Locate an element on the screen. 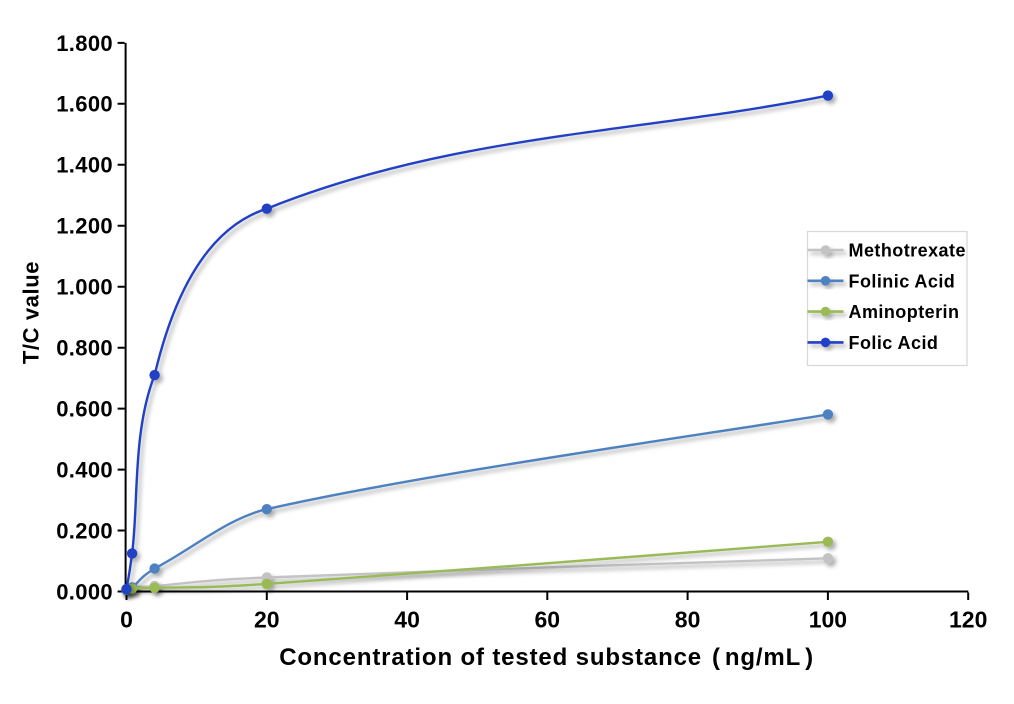 This screenshot has height=704, width=1014. svg-text: 60 is located at coordinates (548, 619).